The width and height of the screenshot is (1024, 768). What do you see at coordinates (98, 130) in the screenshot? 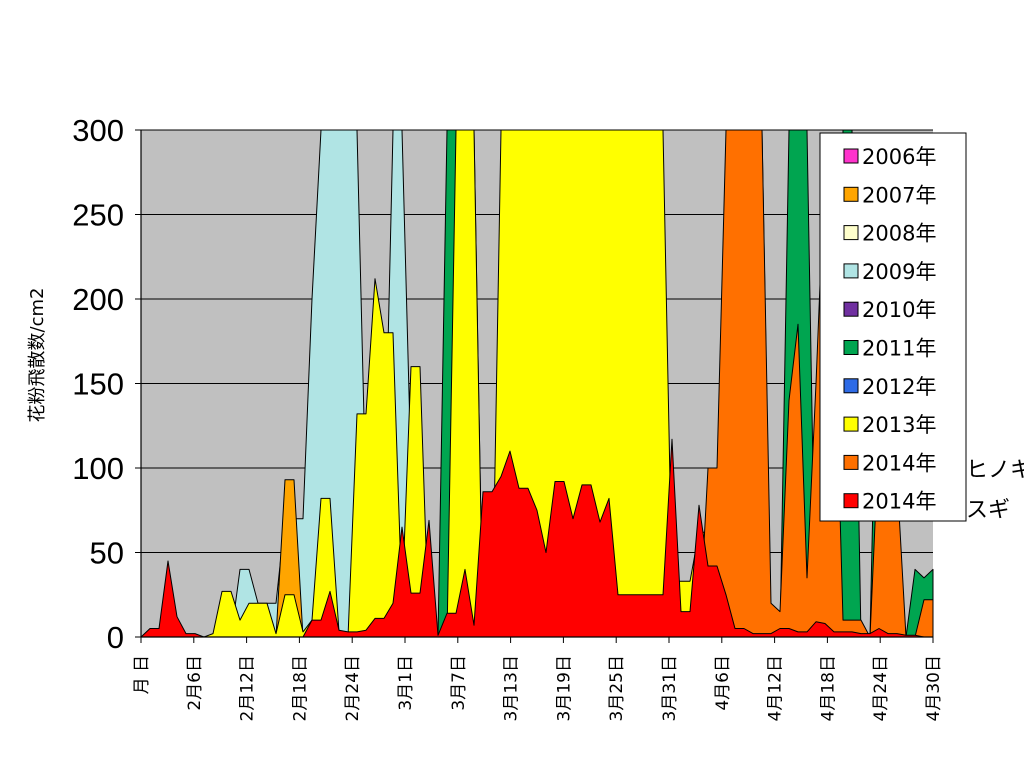
I see `y-tick-label: 300` at bounding box center [98, 130].